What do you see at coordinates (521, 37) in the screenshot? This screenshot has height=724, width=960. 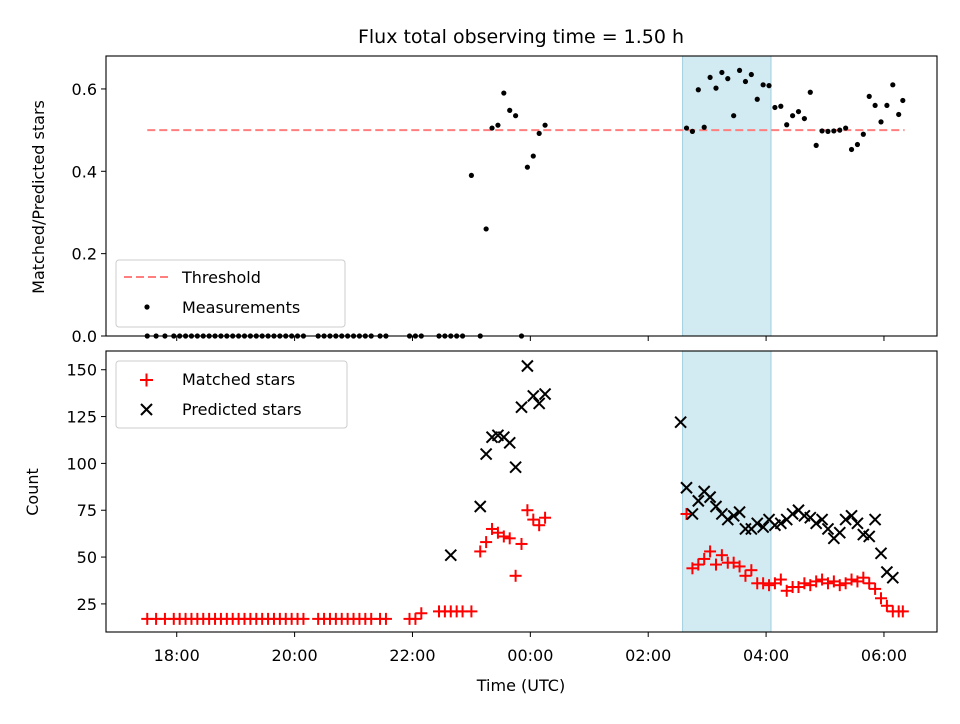 I see `chart-title: Flux total observing time = 1.50 h` at bounding box center [521, 37].